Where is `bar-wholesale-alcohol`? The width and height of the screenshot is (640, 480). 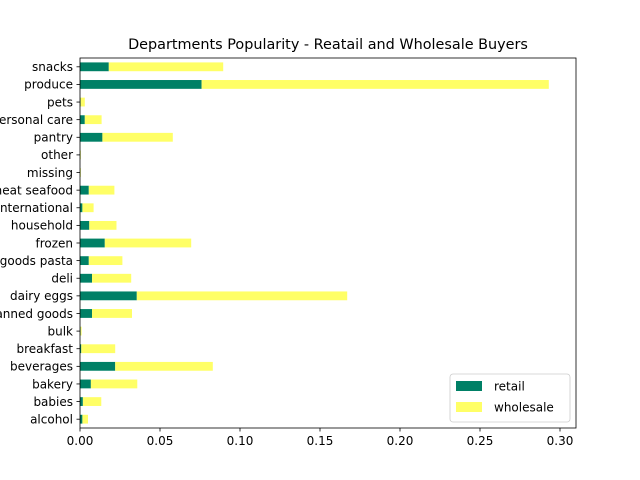 bar-wholesale-alcohol is located at coordinates (85, 419).